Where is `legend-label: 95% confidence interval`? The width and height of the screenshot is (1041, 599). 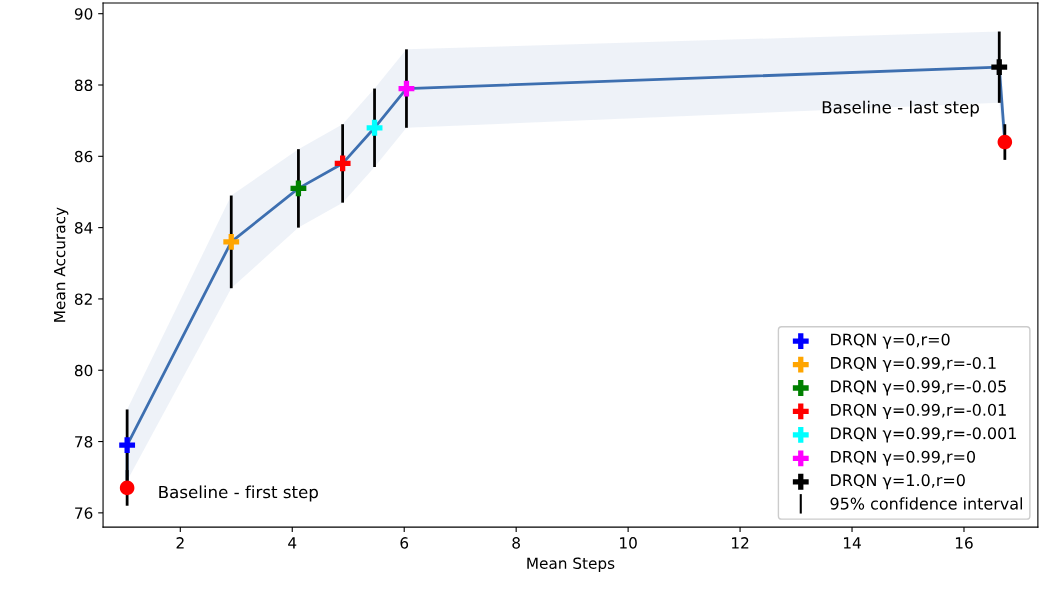
legend-label: 95% confidence interval is located at coordinates (926, 503).